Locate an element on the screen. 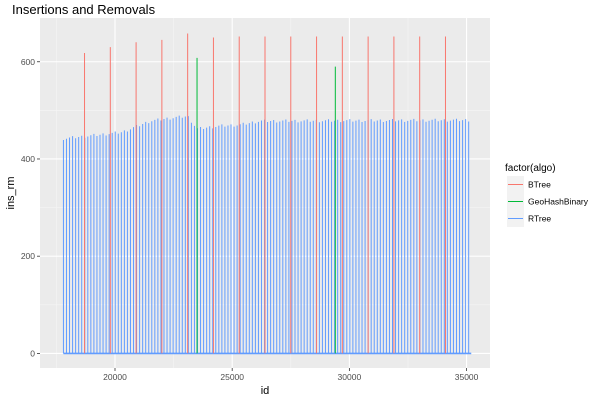 This screenshot has width=600, height=400. y-axis-title: ins_rm is located at coordinates (11, 192).